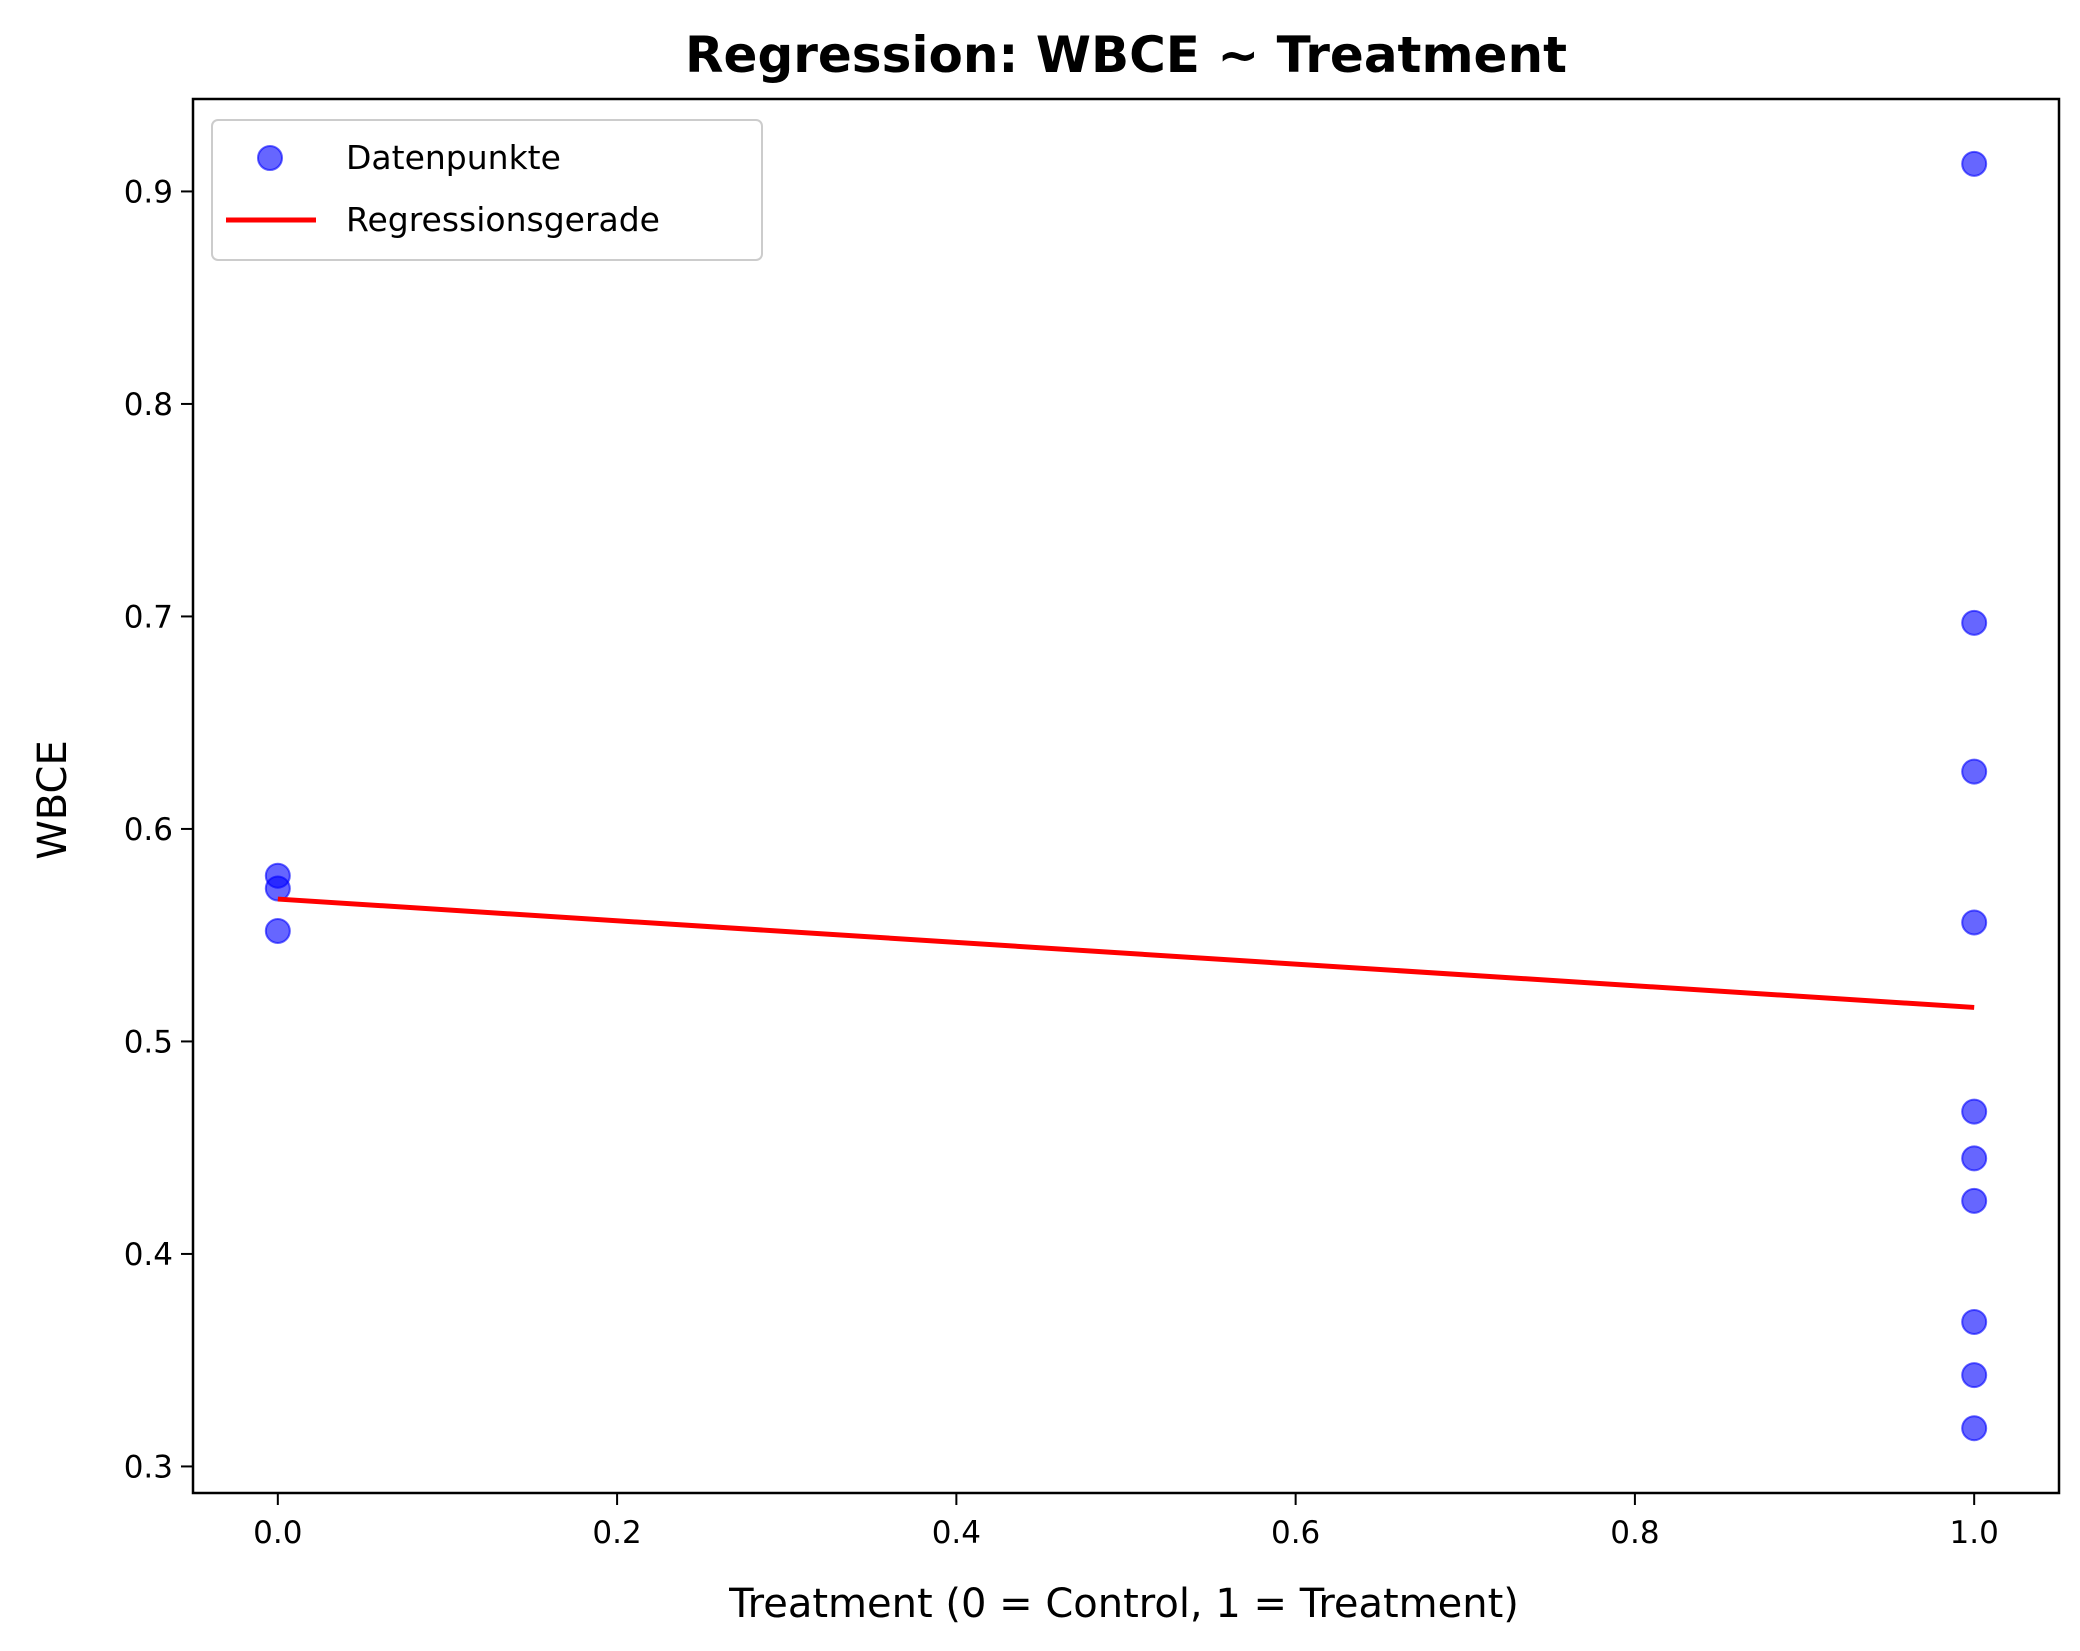 This screenshot has width=2080, height=1651. Describe the element at coordinates (148, 405) in the screenshot. I see `y-tick-label: 0.8` at that location.